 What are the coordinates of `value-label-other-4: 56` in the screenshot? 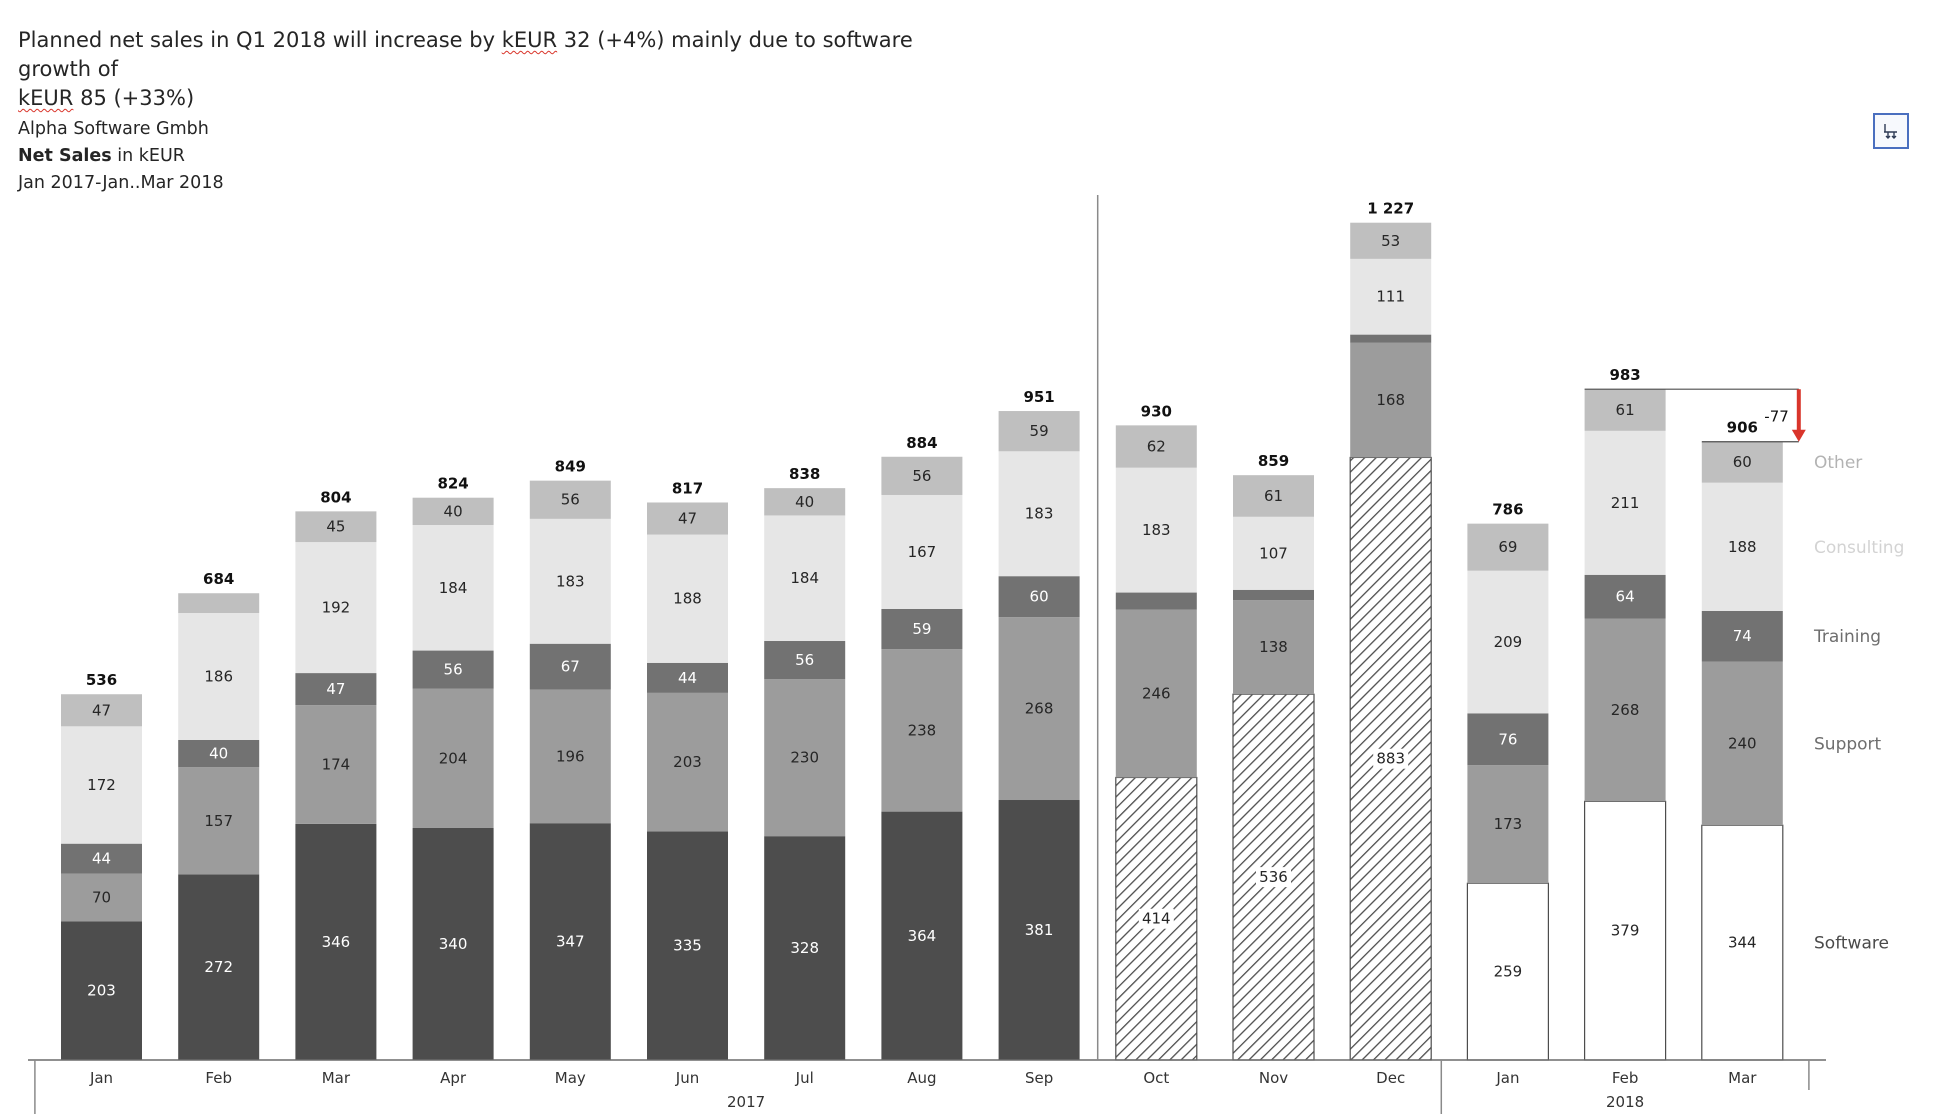 It's located at (570, 500).